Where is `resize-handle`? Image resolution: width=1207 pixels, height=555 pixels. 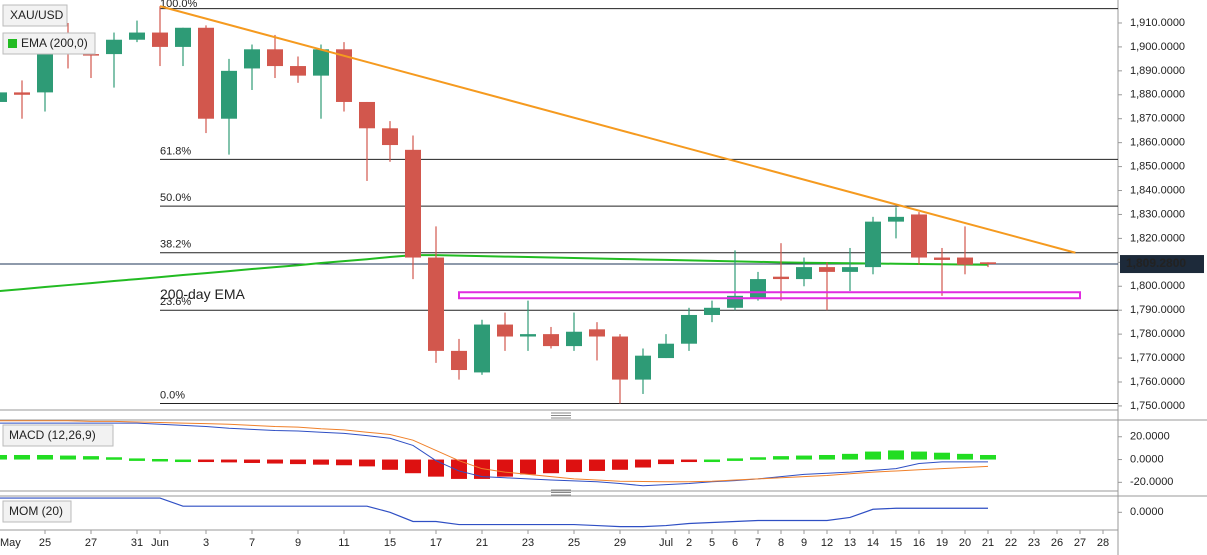
resize-handle is located at coordinates (561, 454).